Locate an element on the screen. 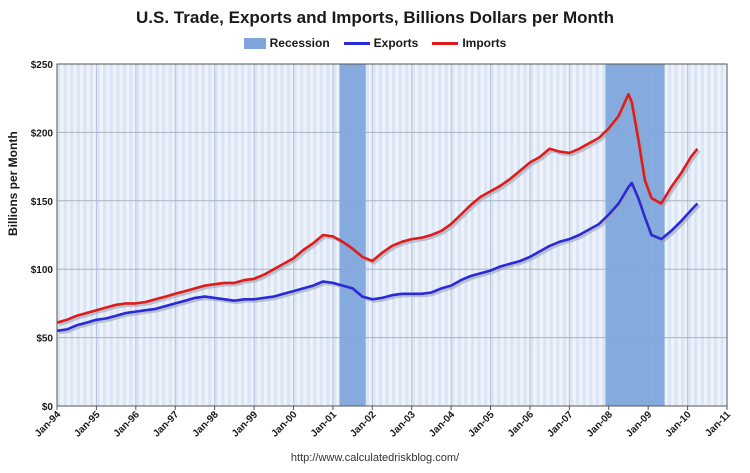 The width and height of the screenshot is (750, 473). legend-swatch-imports is located at coordinates (445, 43).